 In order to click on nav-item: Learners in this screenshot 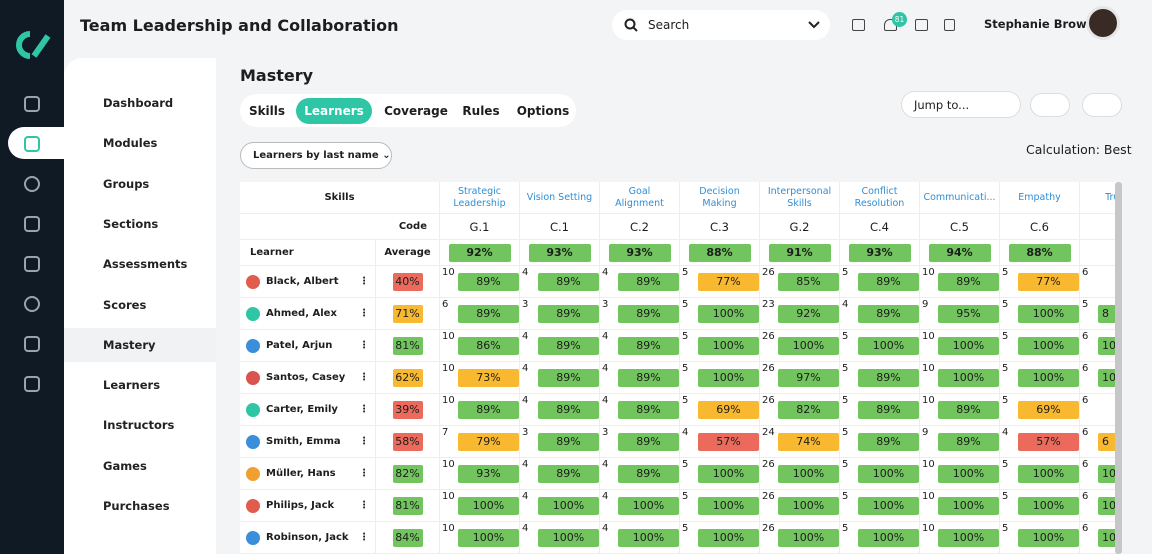, I will do `click(140, 385)`.